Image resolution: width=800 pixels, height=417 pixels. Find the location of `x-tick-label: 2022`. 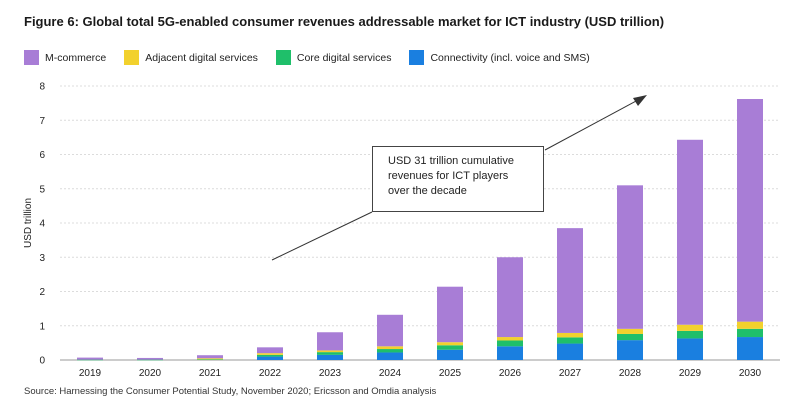

x-tick-label: 2022 is located at coordinates (270, 373).